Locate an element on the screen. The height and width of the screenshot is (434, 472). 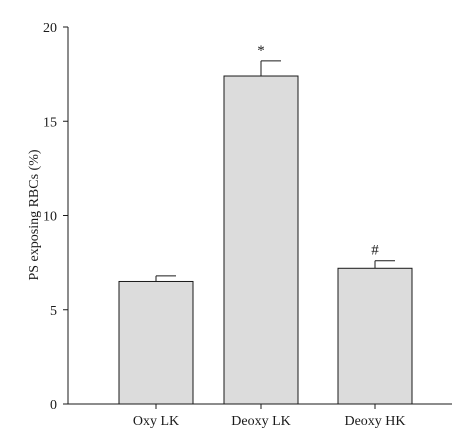
significance-marker: # is located at coordinates (375, 251).